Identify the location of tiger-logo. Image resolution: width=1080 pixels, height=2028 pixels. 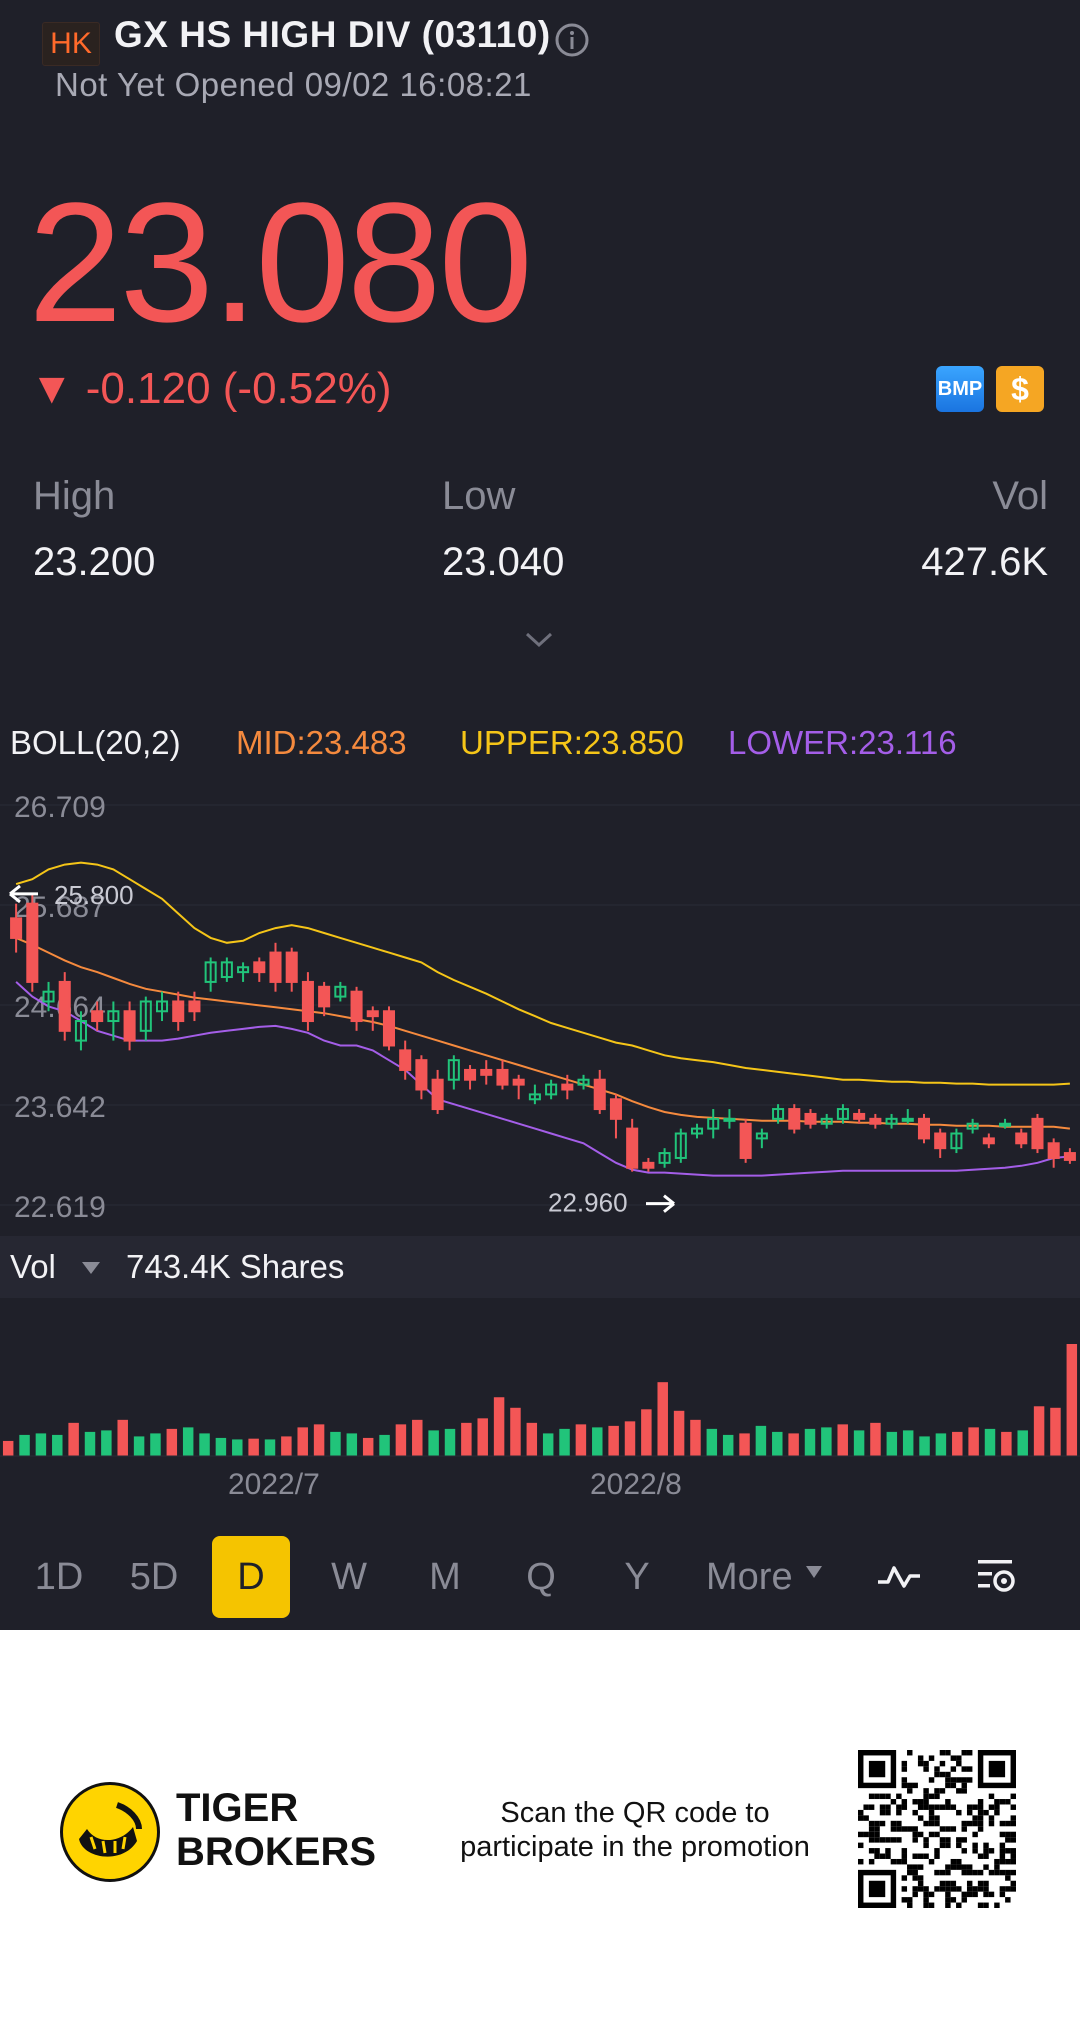
(110, 1832).